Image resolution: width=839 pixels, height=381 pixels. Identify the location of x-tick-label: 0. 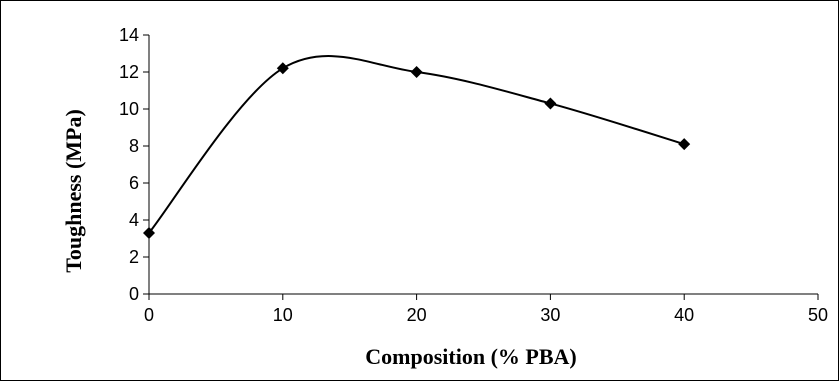
(149, 315).